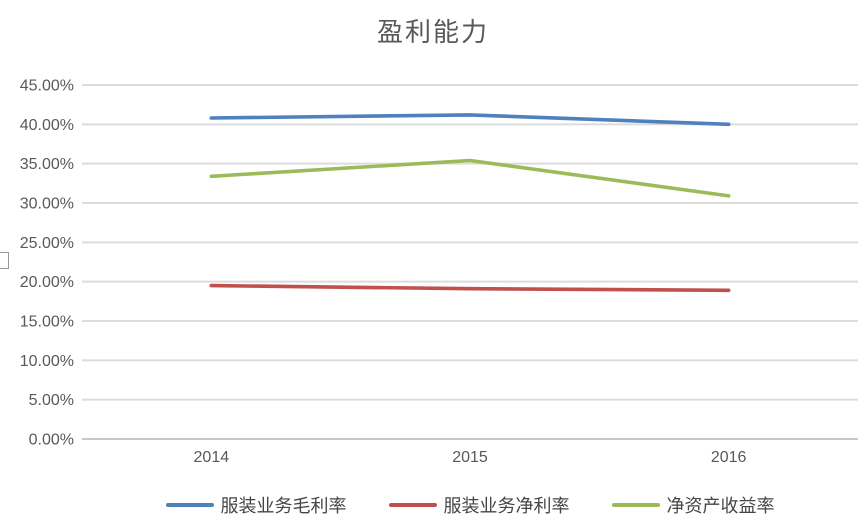  I want to click on legend-item-1: 服装业务净利率, so click(479, 505).